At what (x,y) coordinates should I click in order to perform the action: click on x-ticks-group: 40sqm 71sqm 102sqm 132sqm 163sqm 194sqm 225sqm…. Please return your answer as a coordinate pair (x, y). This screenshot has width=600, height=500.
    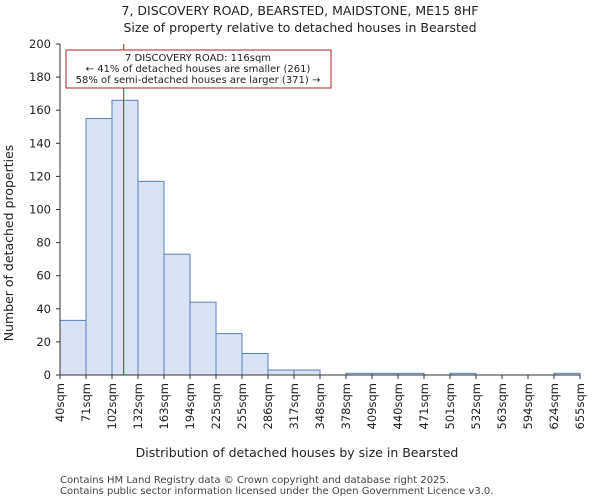
    Looking at the image, I should click on (320, 402).